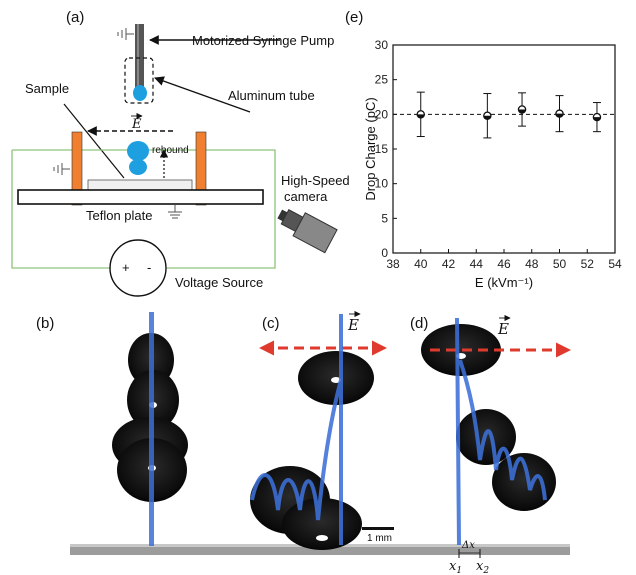  I want to click on y-tick-label-2: 10, so click(382, 184).